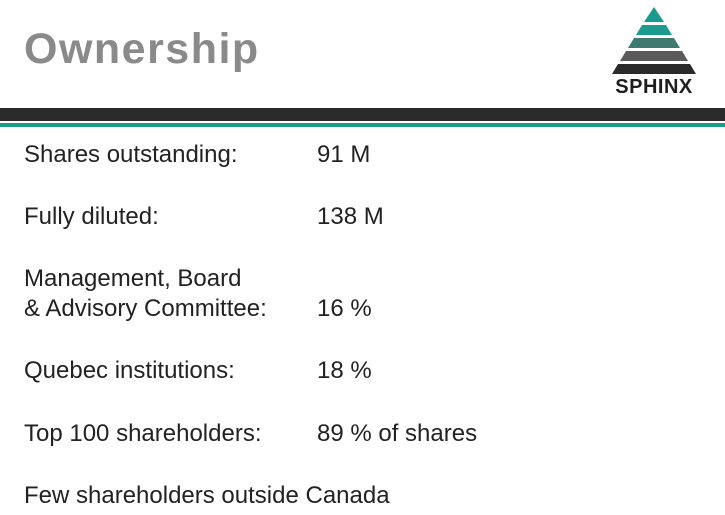 This screenshot has width=725, height=515. I want to click on row-label: Few shareholders outside Canada, so click(207, 495).